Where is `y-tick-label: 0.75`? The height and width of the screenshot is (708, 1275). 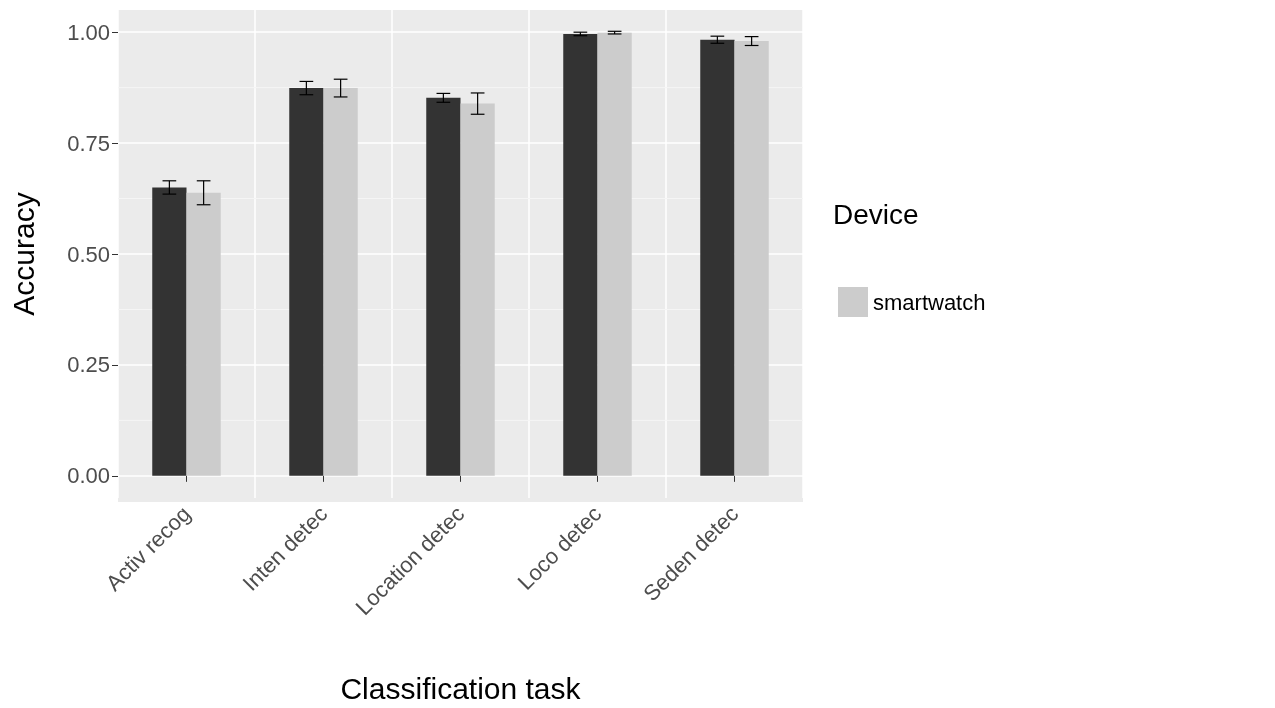
y-tick-label: 0.75 is located at coordinates (88, 143).